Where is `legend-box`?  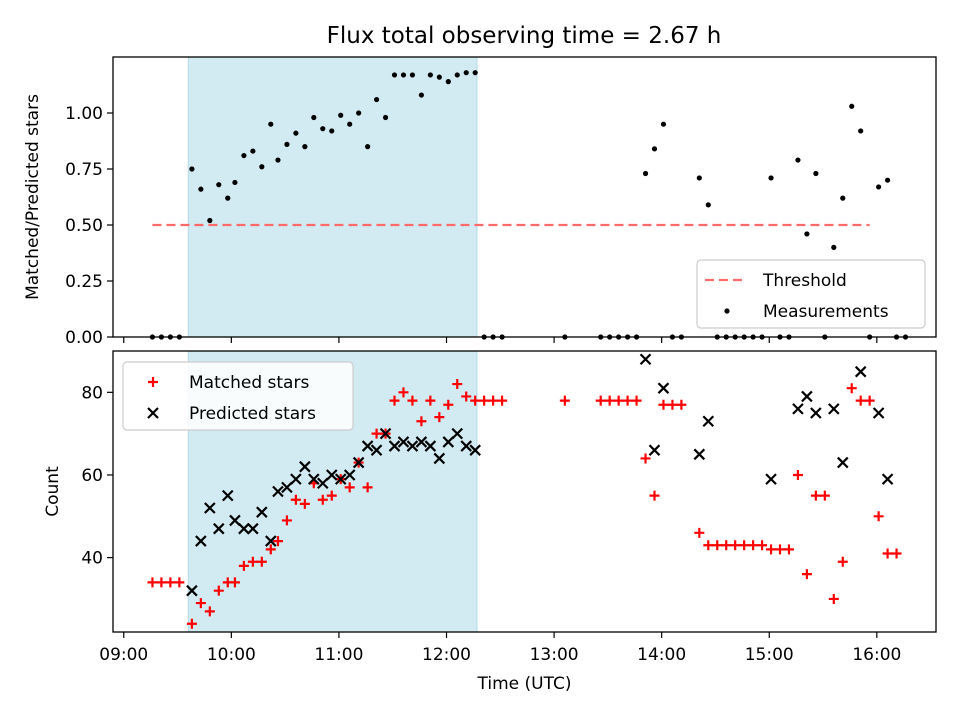
legend-box is located at coordinates (811, 294).